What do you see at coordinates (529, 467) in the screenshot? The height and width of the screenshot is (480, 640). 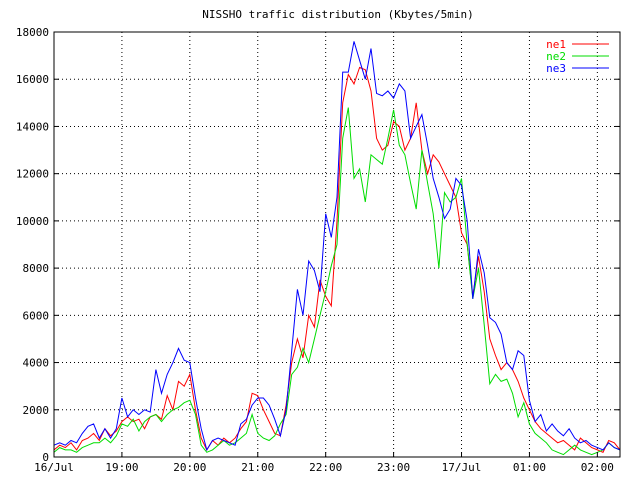 I see `x-tick-label: 01:00` at bounding box center [529, 467].